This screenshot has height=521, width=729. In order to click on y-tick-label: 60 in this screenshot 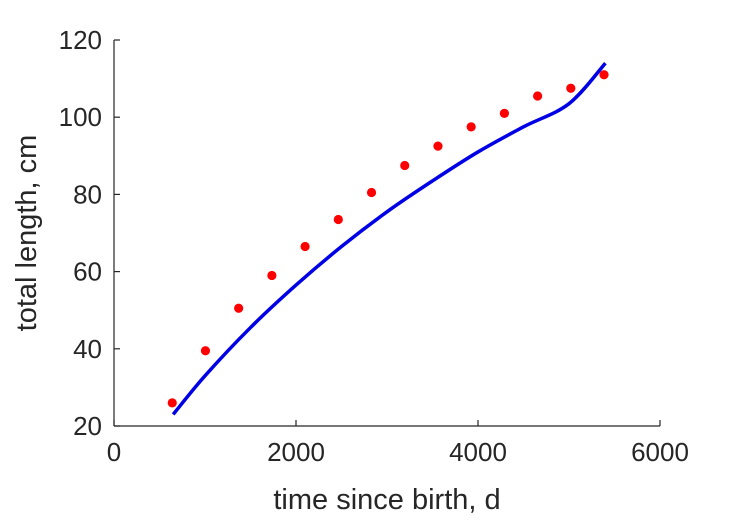, I will do `click(87, 272)`.